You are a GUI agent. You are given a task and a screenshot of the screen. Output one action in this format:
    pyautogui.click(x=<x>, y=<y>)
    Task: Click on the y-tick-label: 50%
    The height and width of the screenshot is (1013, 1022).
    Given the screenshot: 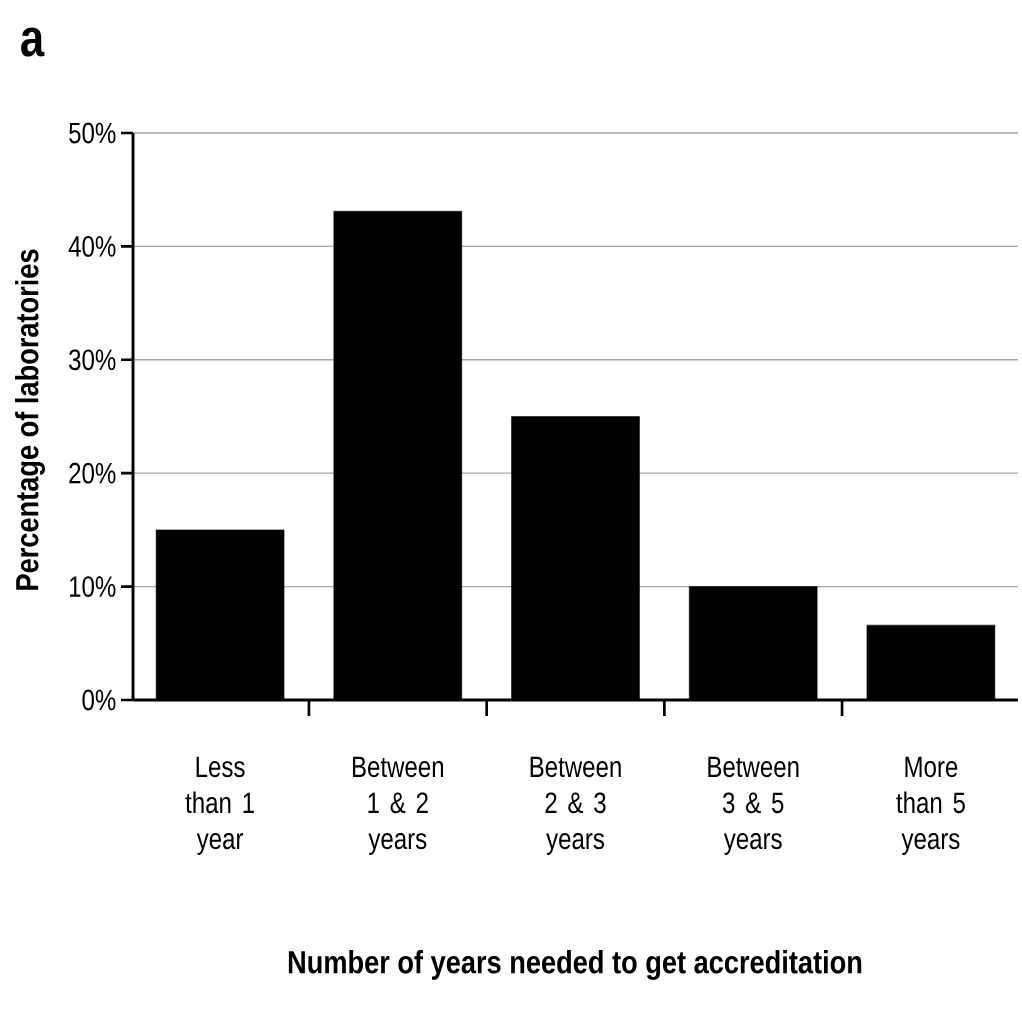 What is the action you would take?
    pyautogui.click(x=92, y=133)
    